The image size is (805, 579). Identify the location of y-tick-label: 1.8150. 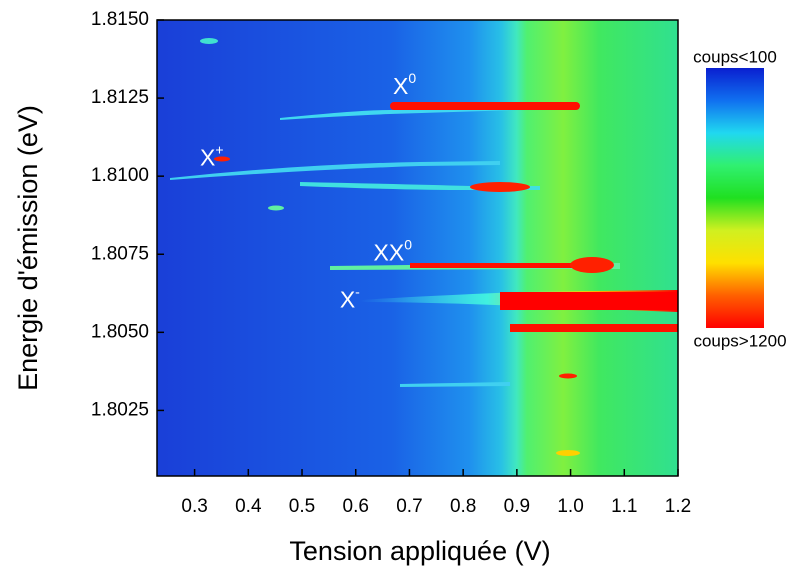
(120, 19).